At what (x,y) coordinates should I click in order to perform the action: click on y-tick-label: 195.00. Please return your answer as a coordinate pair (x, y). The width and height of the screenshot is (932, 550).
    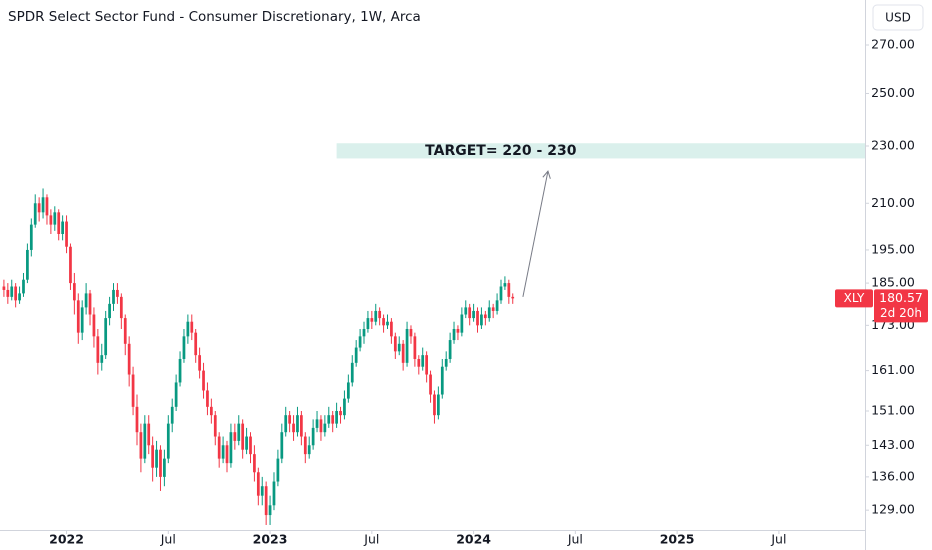
    Looking at the image, I should click on (893, 248).